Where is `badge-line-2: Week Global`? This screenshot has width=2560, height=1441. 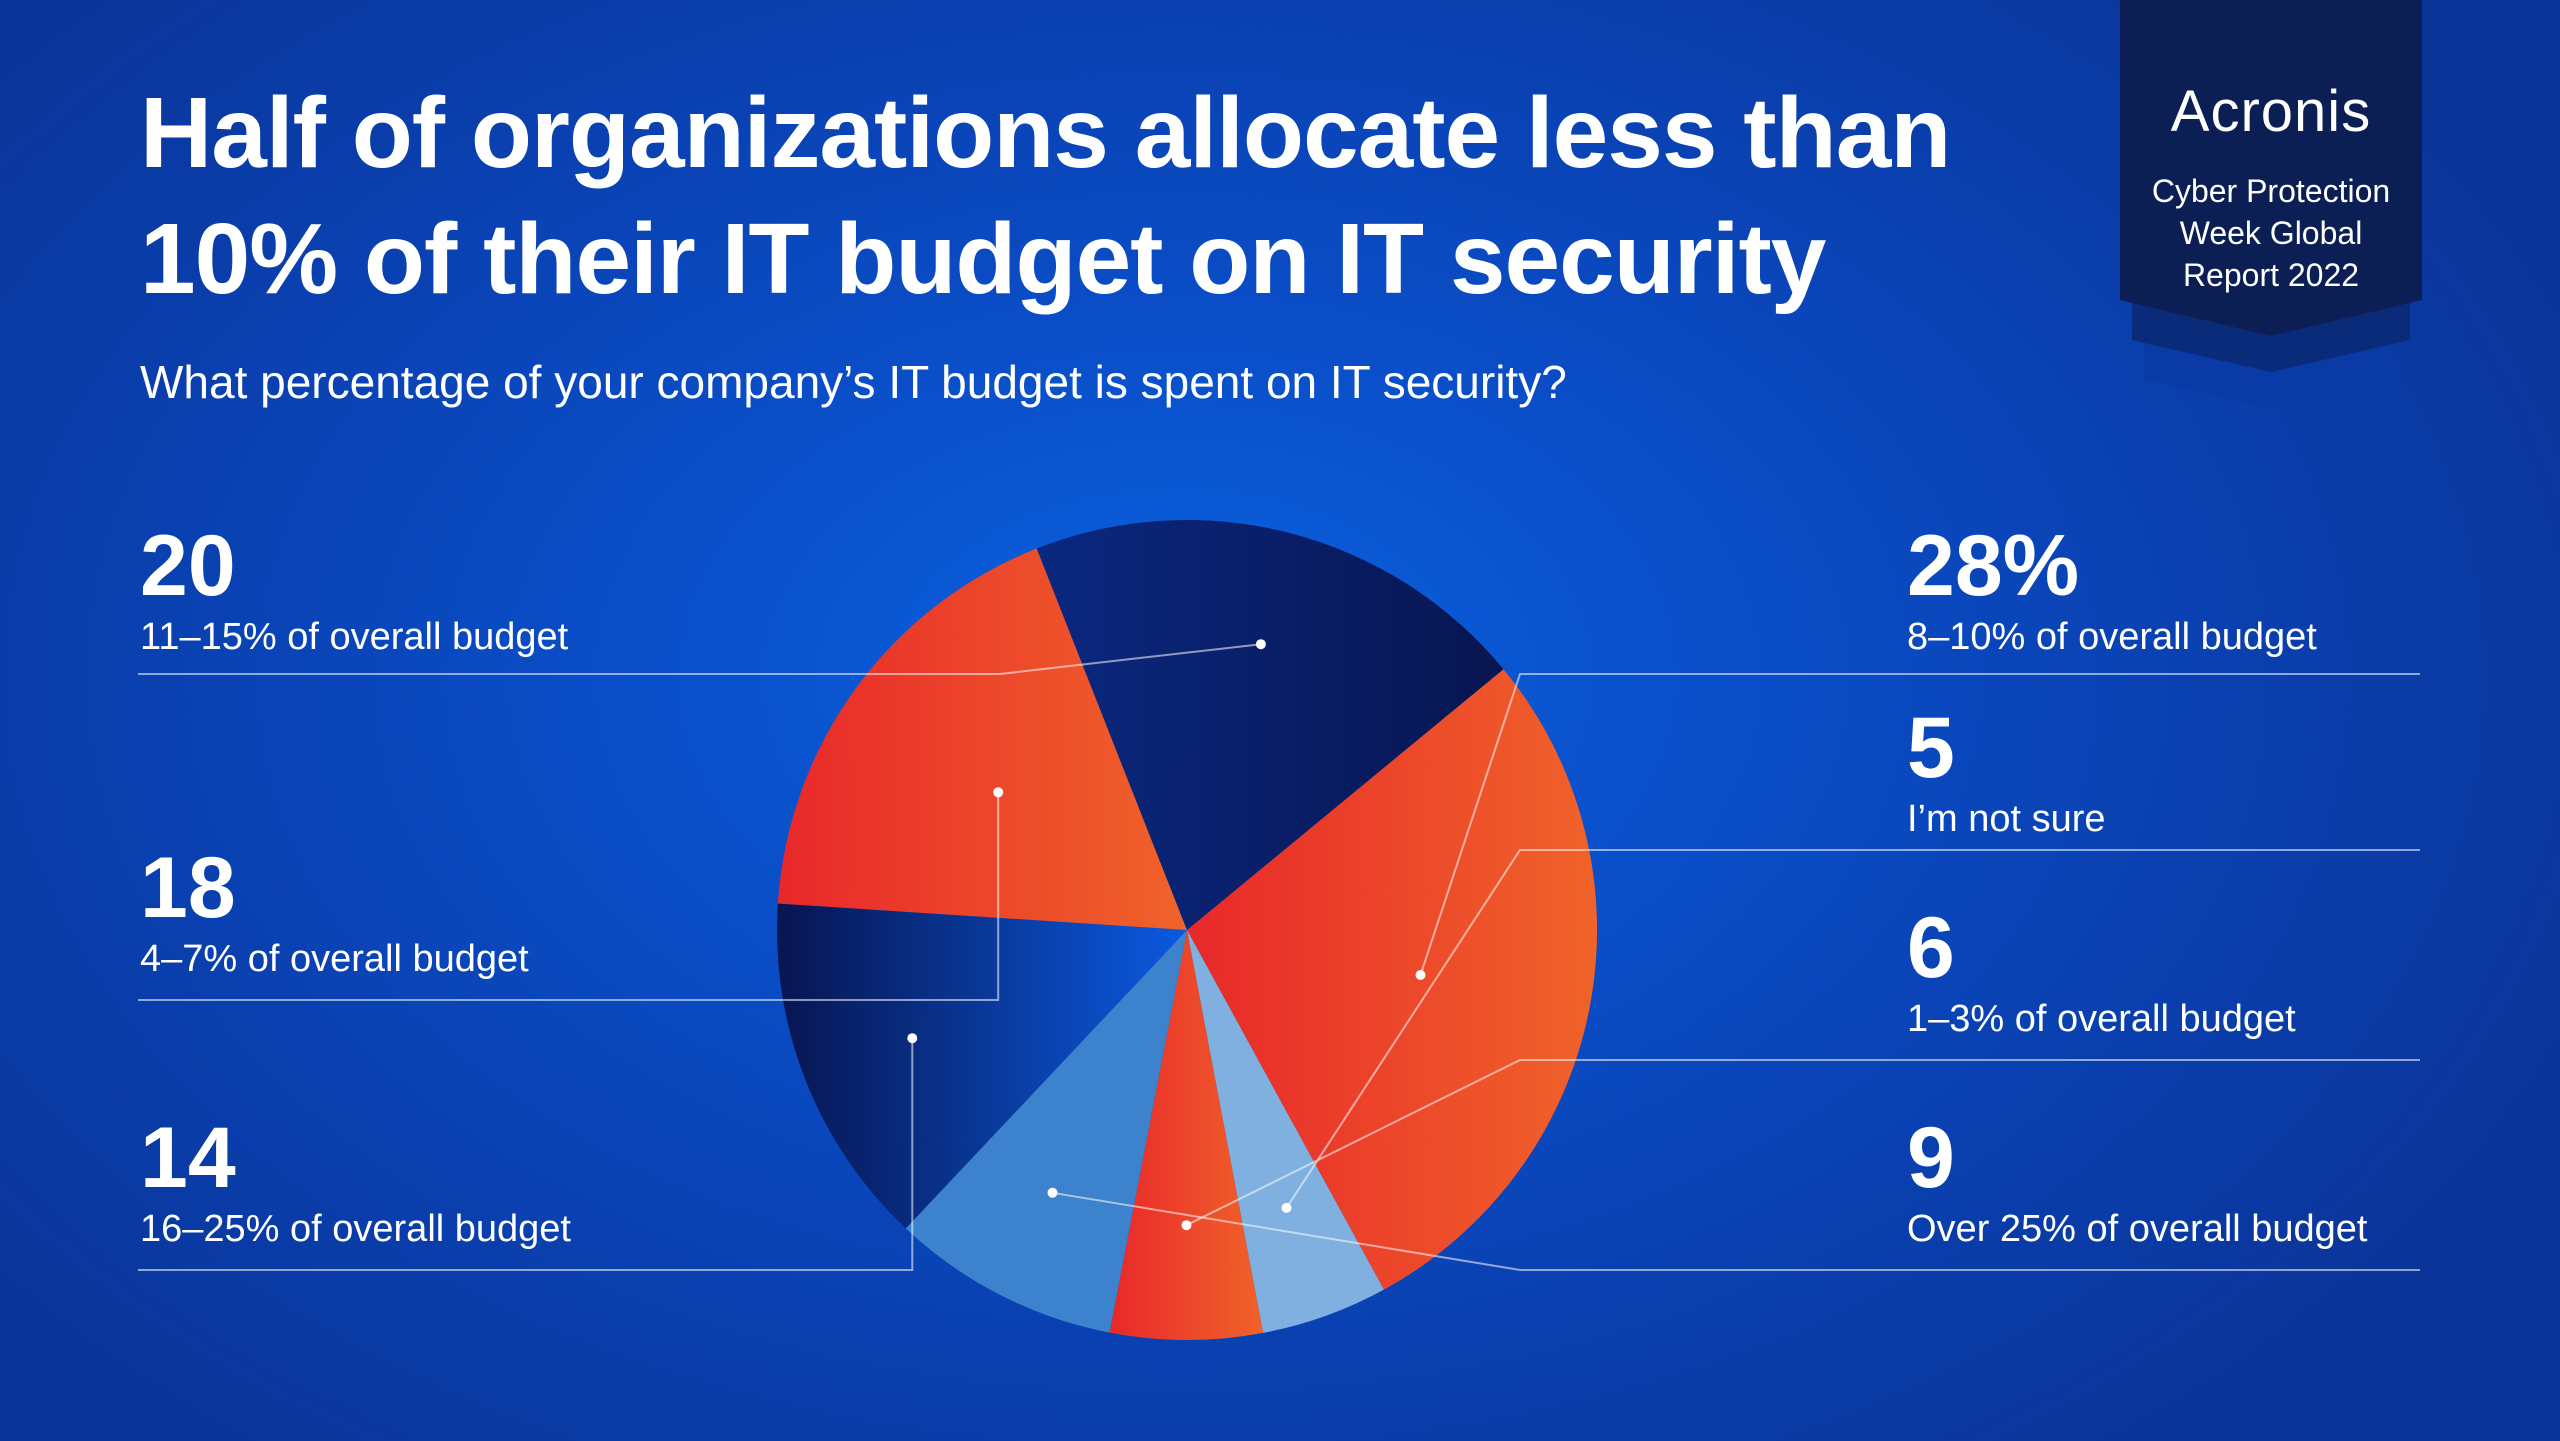 badge-line-2: Week Global is located at coordinates (2271, 233).